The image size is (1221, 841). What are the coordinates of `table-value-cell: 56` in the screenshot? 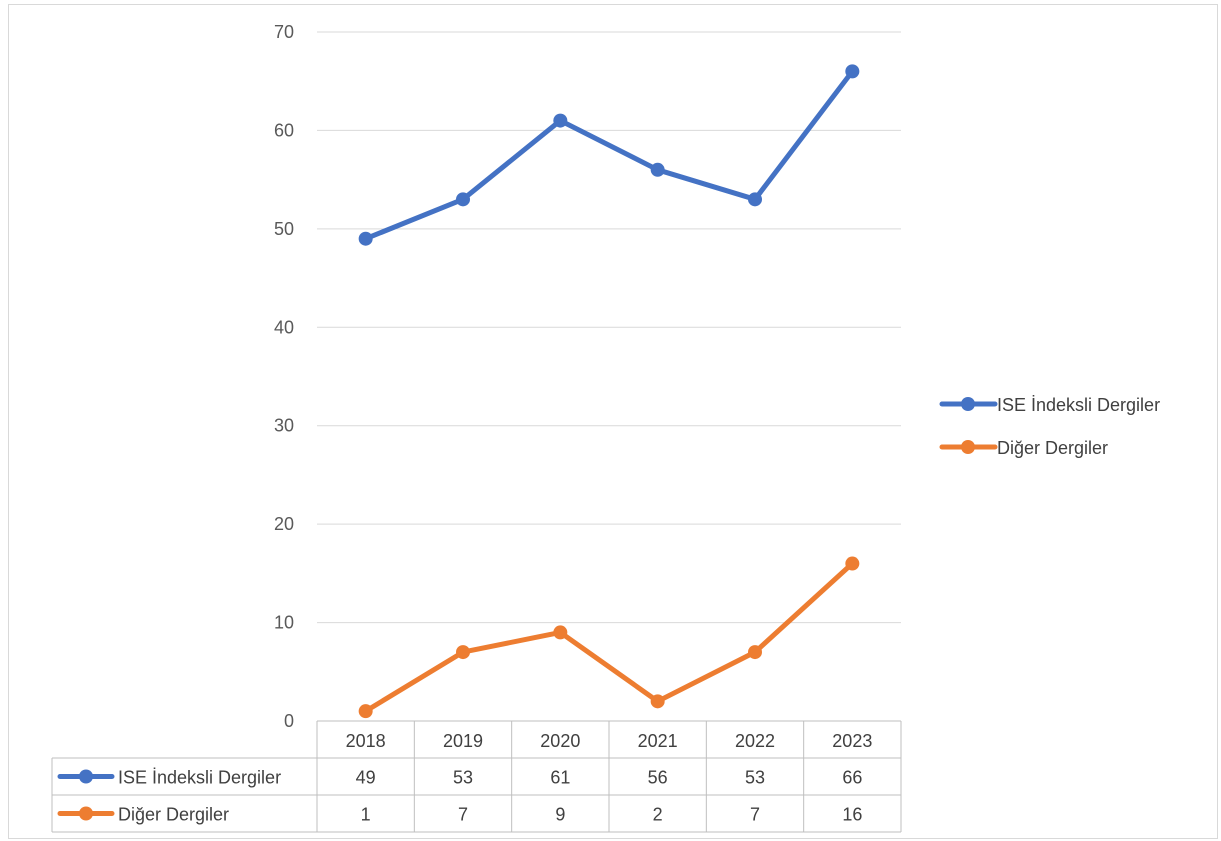 It's located at (658, 778).